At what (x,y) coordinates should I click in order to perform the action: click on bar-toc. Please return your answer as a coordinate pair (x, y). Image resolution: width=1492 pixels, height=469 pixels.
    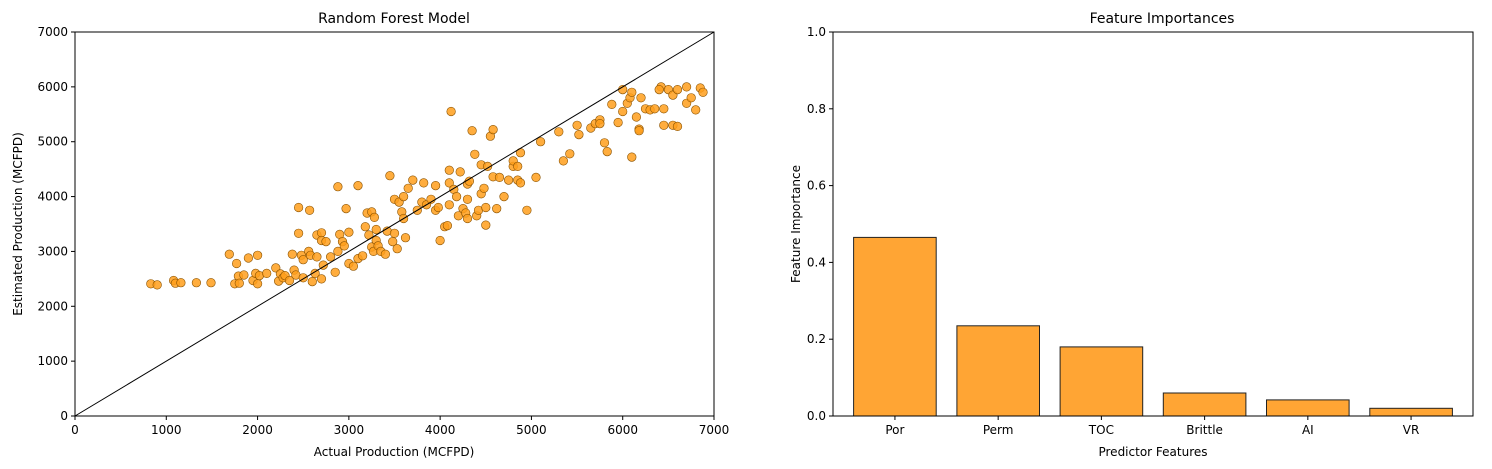
    Looking at the image, I should click on (1101, 381).